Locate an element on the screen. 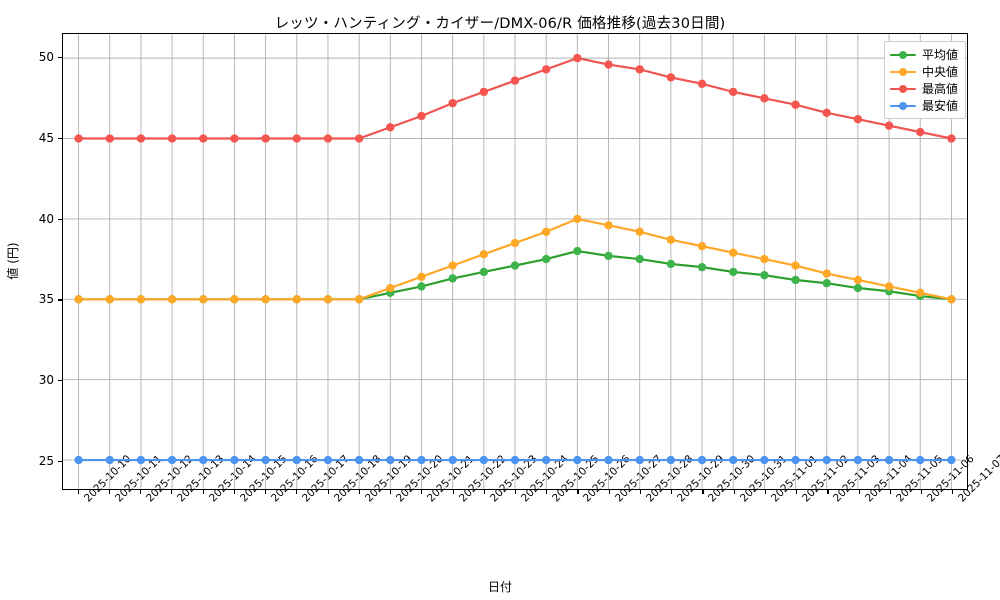  x-axis-tick-label: 2025-10-15 is located at coordinates (263, 478).